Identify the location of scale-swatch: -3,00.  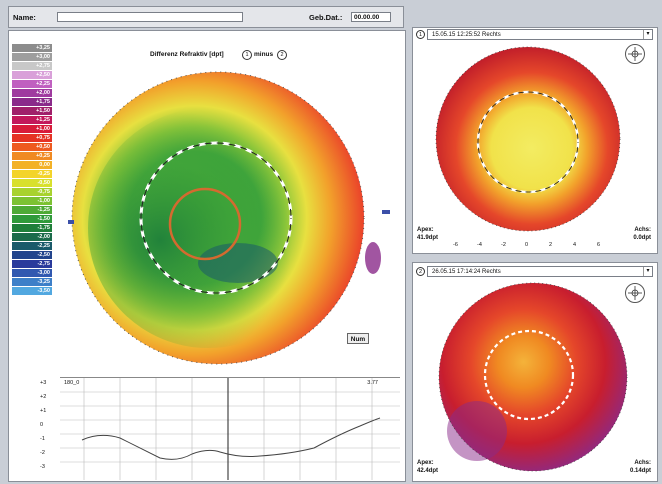
(32, 272).